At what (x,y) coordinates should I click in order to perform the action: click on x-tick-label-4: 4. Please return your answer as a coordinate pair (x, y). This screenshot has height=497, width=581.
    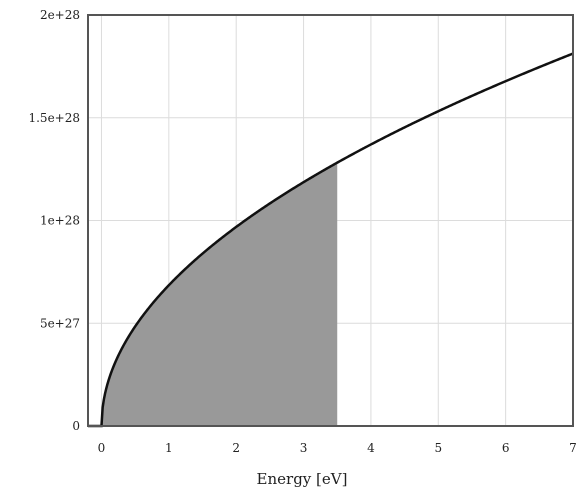
    Looking at the image, I should click on (371, 448).